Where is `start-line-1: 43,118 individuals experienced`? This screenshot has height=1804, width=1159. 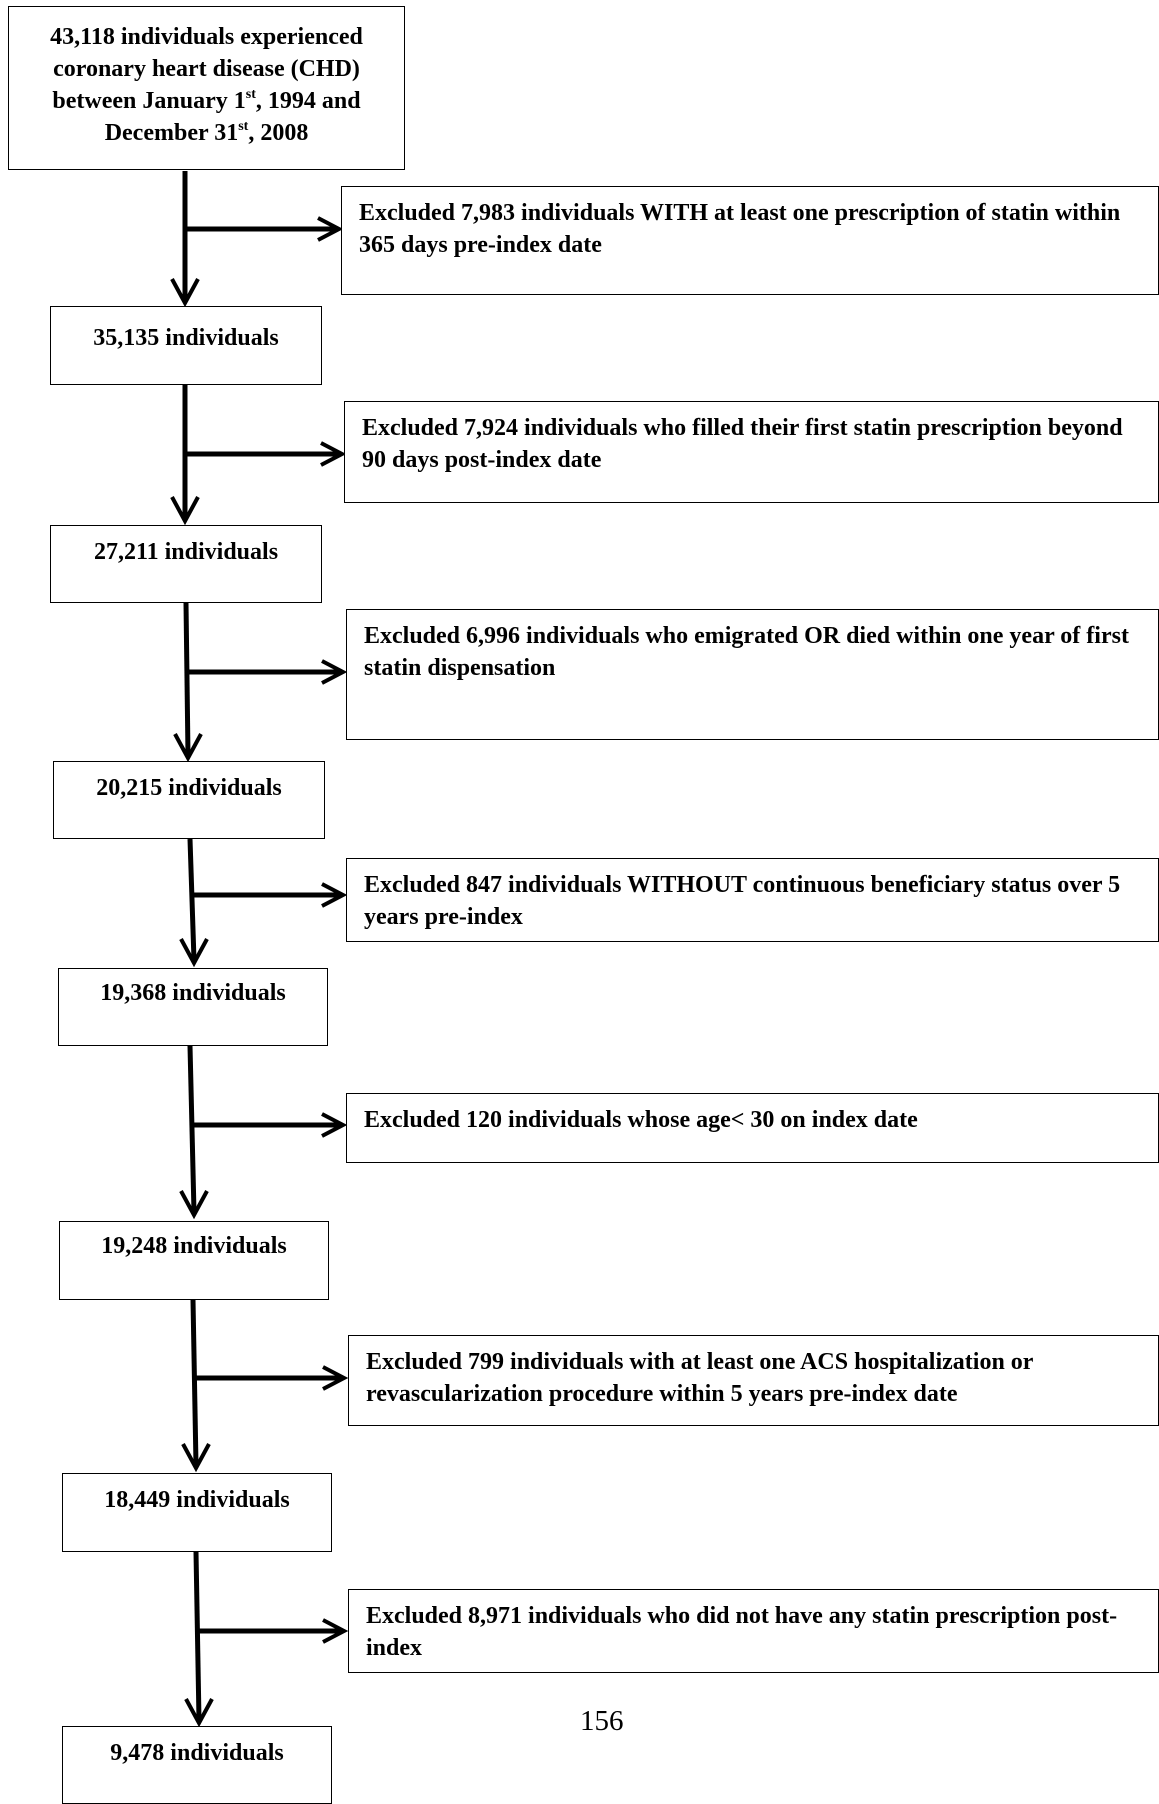
start-line-1: 43,118 individuals experienced is located at coordinates (206, 37).